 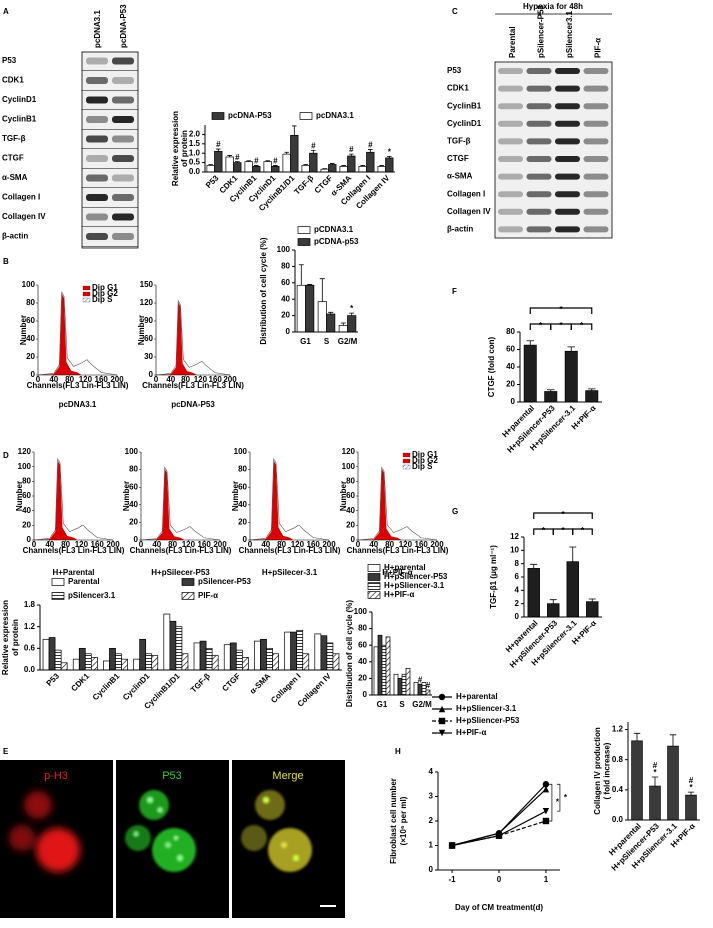 I want to click on y-tick-label: 6, so click(x=517, y=576).